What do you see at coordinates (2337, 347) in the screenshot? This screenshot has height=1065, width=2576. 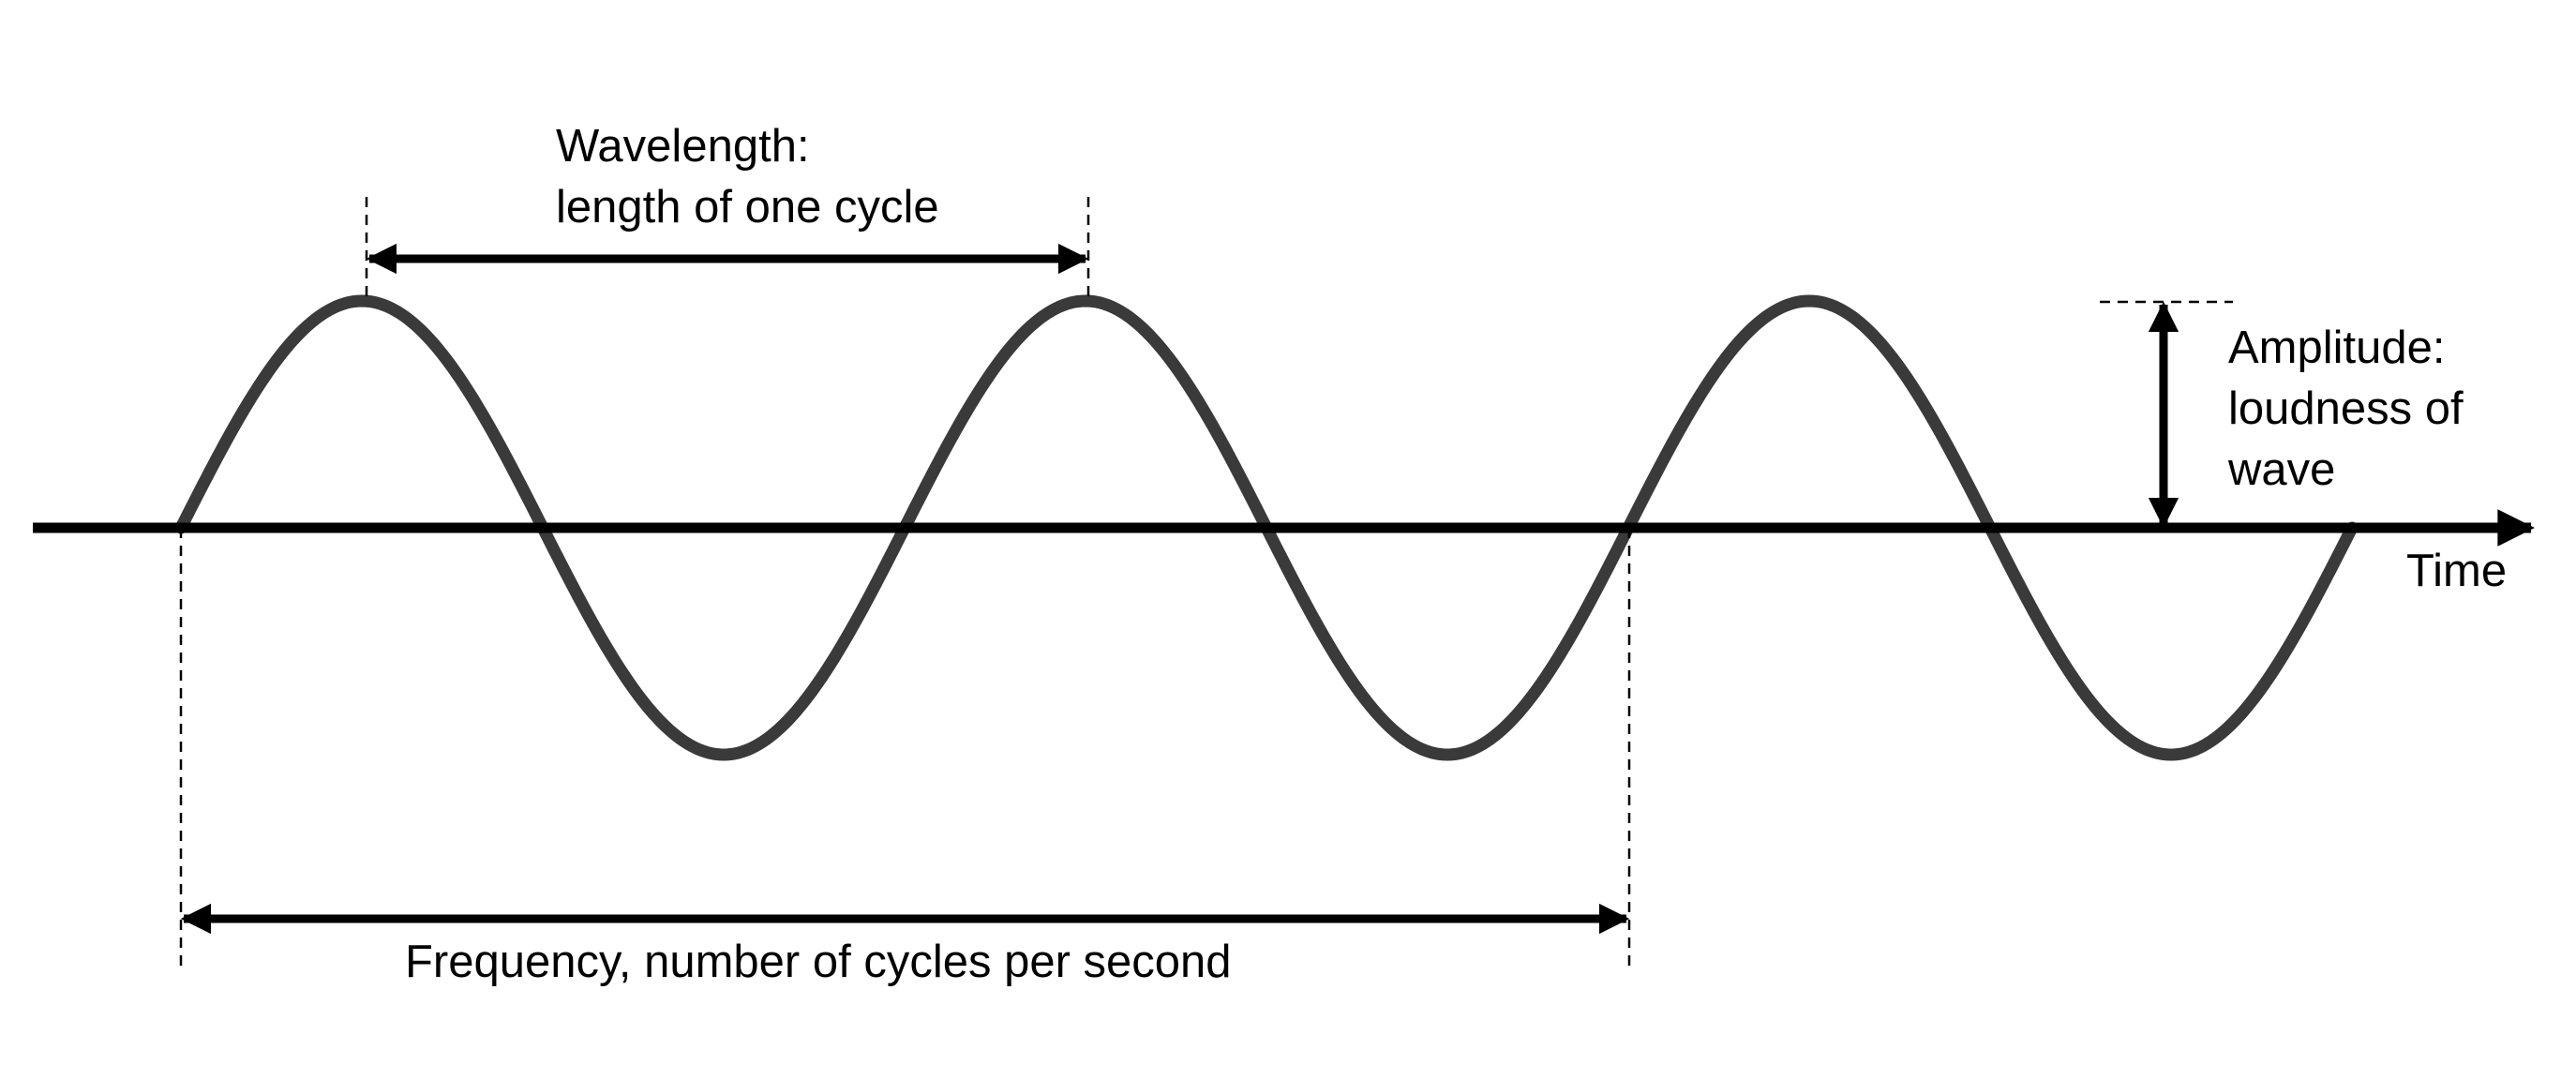 I see `amplitude-label: Amplitude:` at bounding box center [2337, 347].